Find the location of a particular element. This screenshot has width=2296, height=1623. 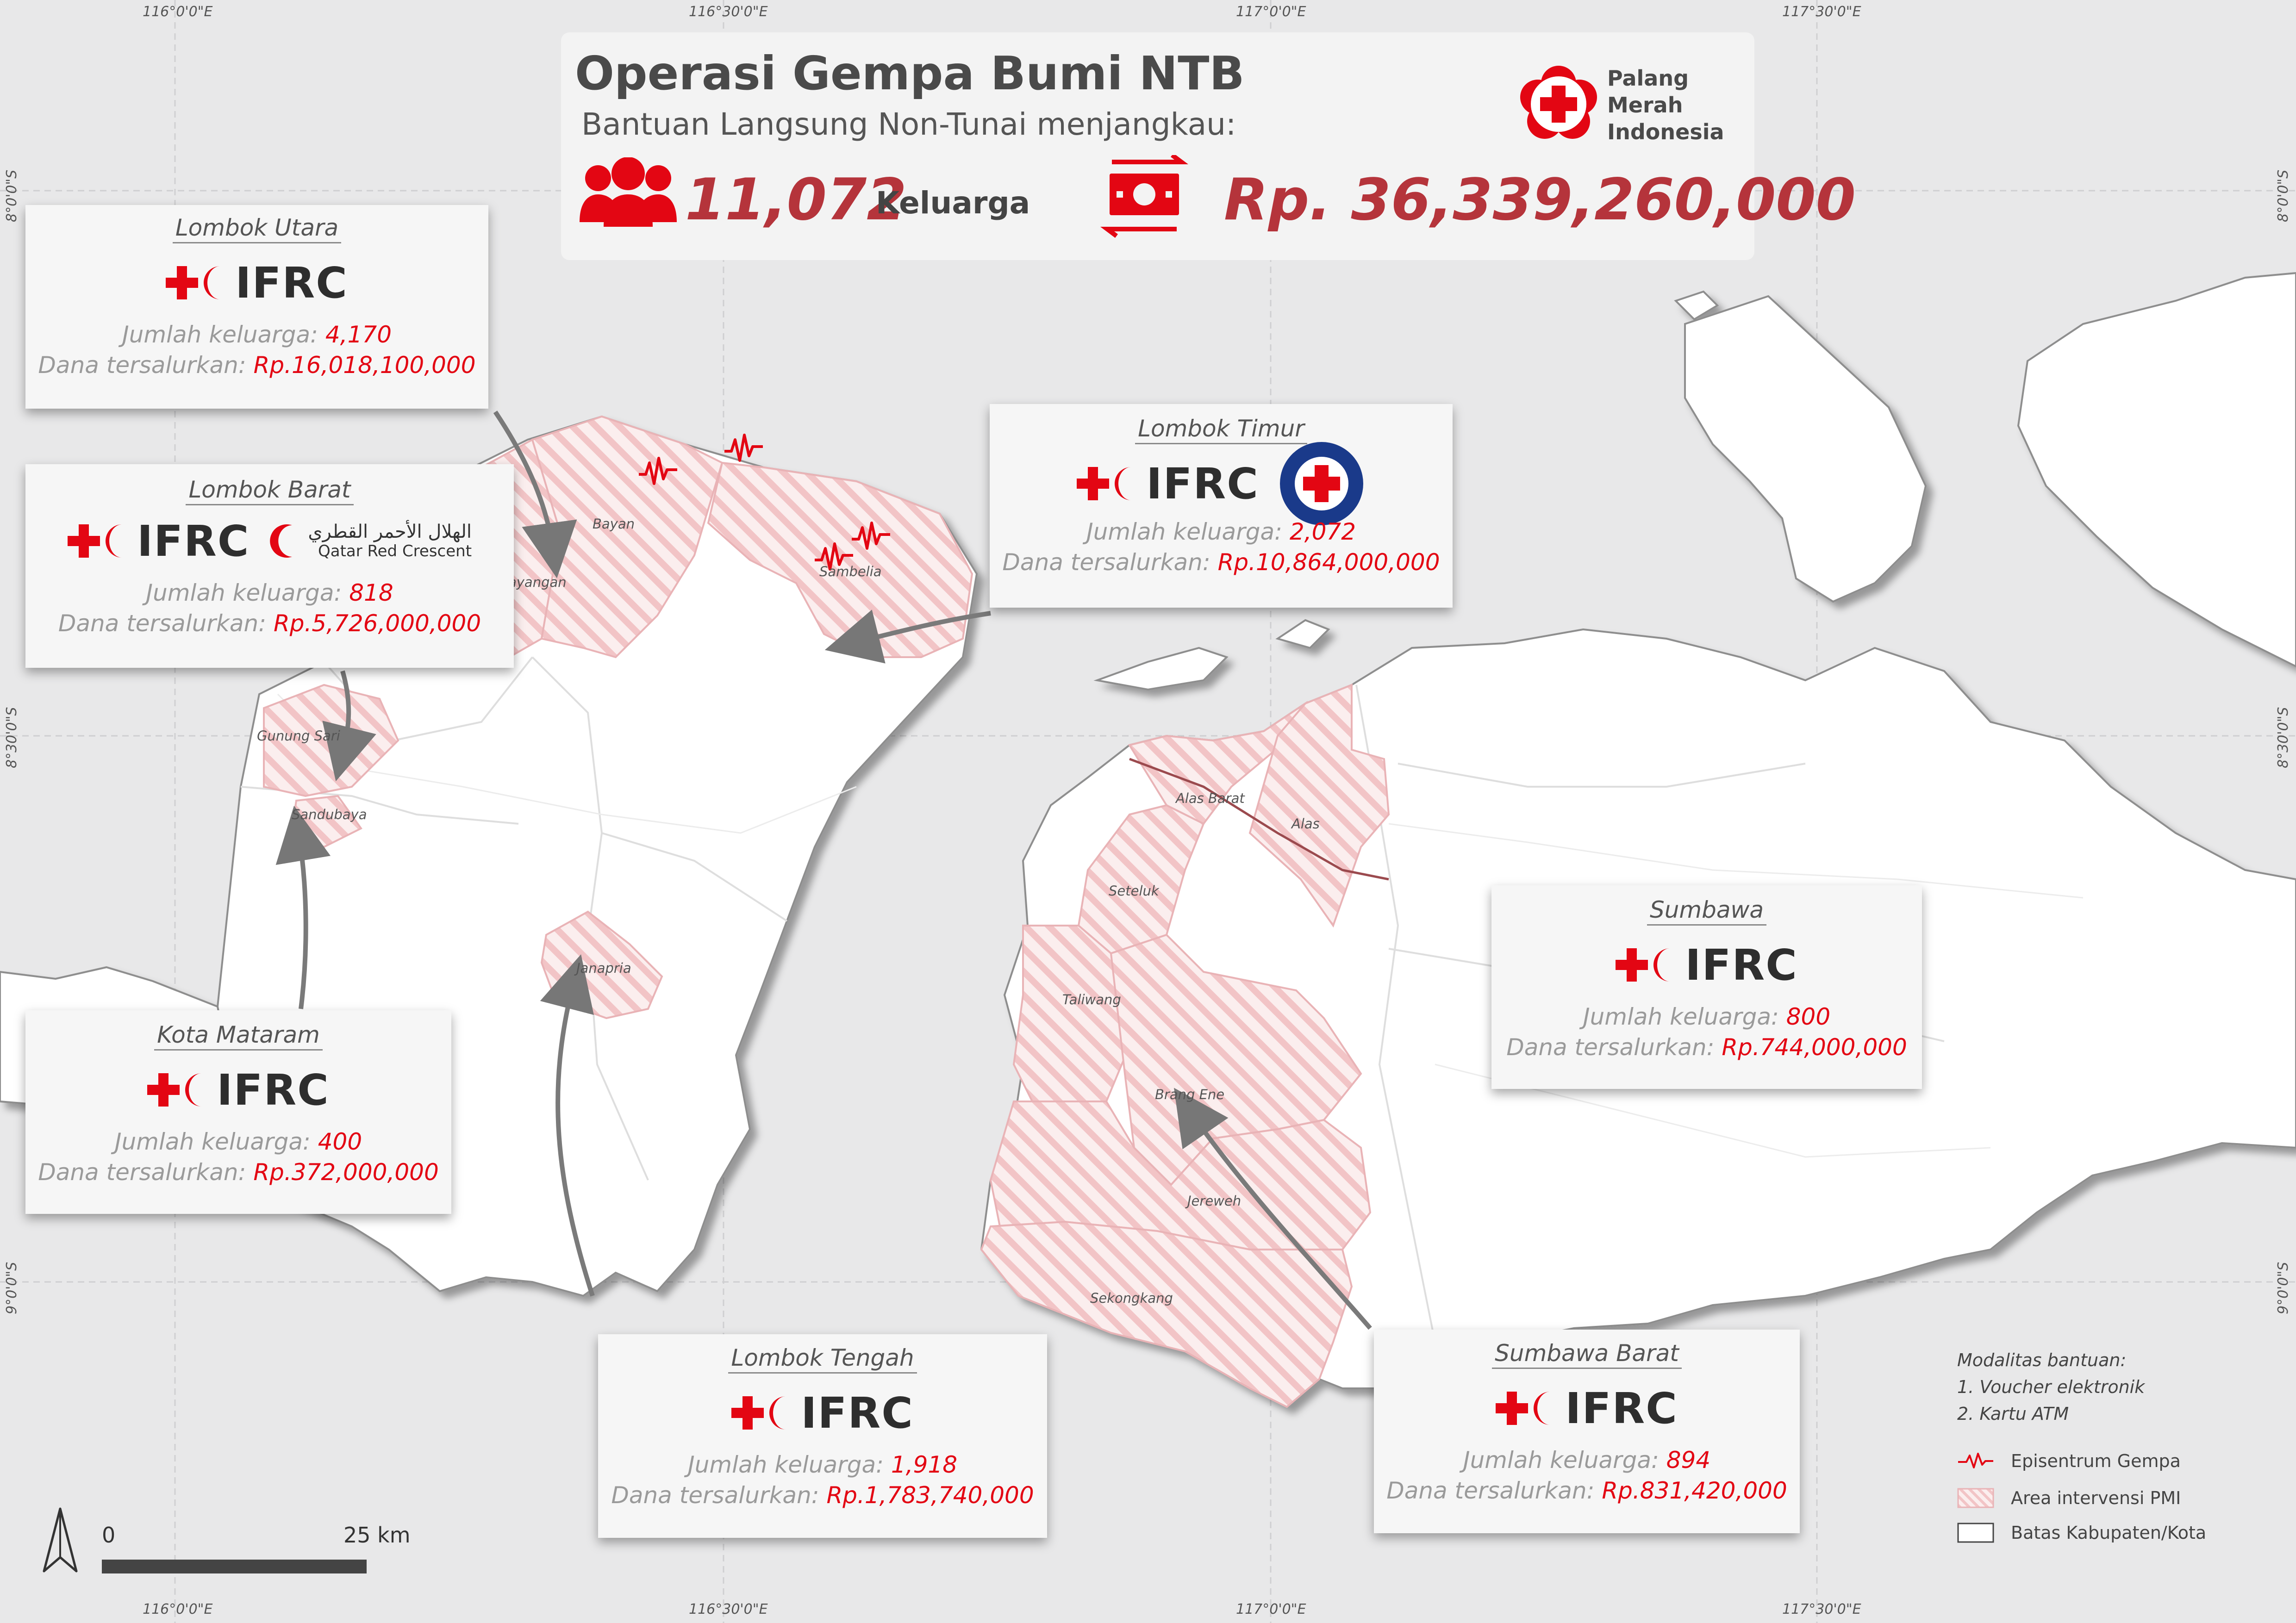

pmi-logo-icon is located at coordinates (1558, 102).